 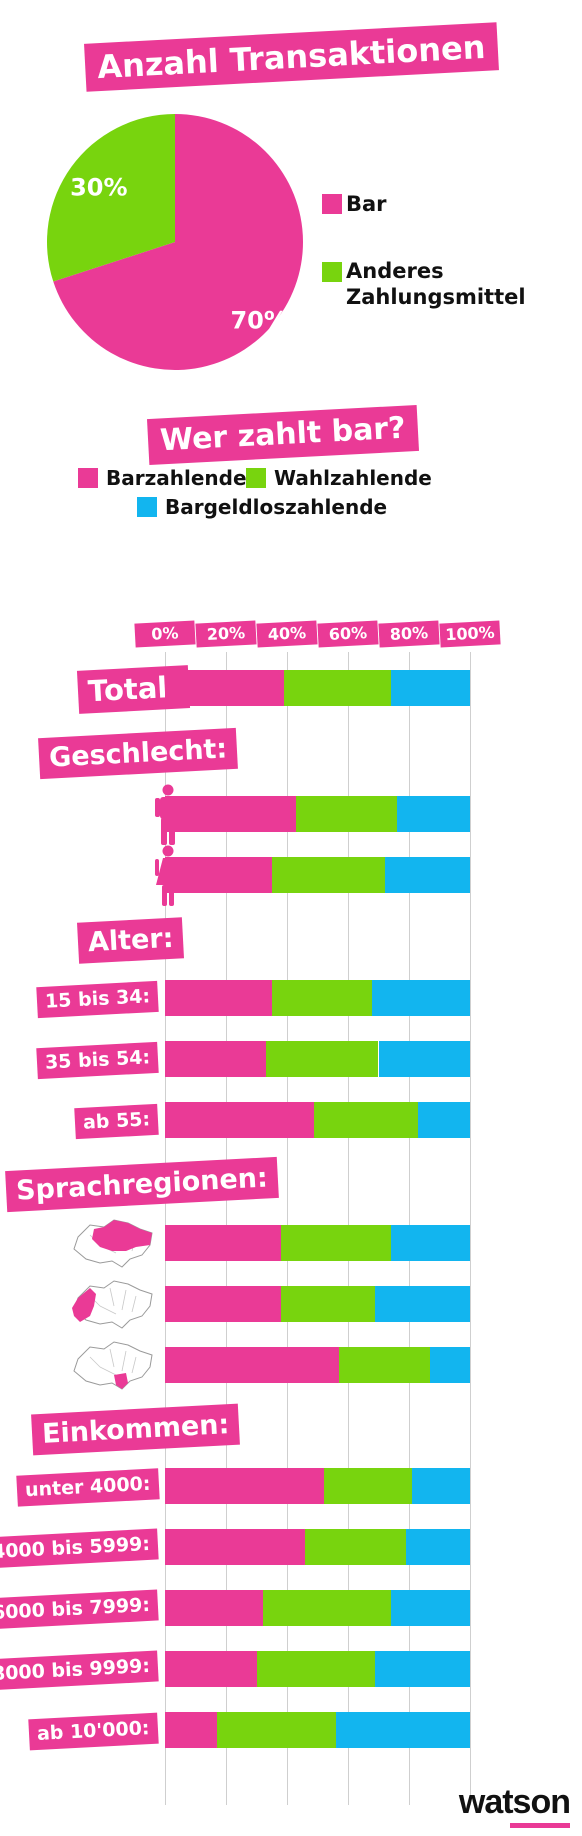 I want to click on pie-slice-bar, so click(x=178, y=242).